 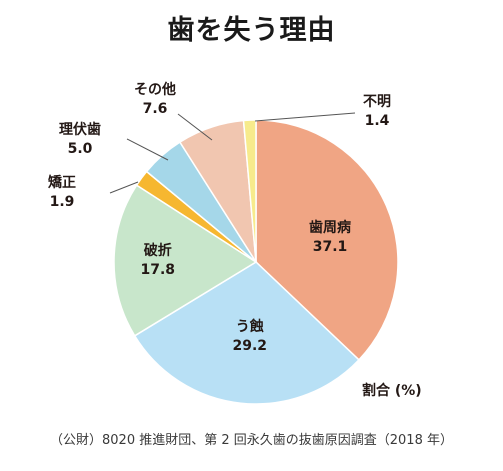 What do you see at coordinates (155, 90) in the screenshot?
I see `slice-name: その他` at bounding box center [155, 90].